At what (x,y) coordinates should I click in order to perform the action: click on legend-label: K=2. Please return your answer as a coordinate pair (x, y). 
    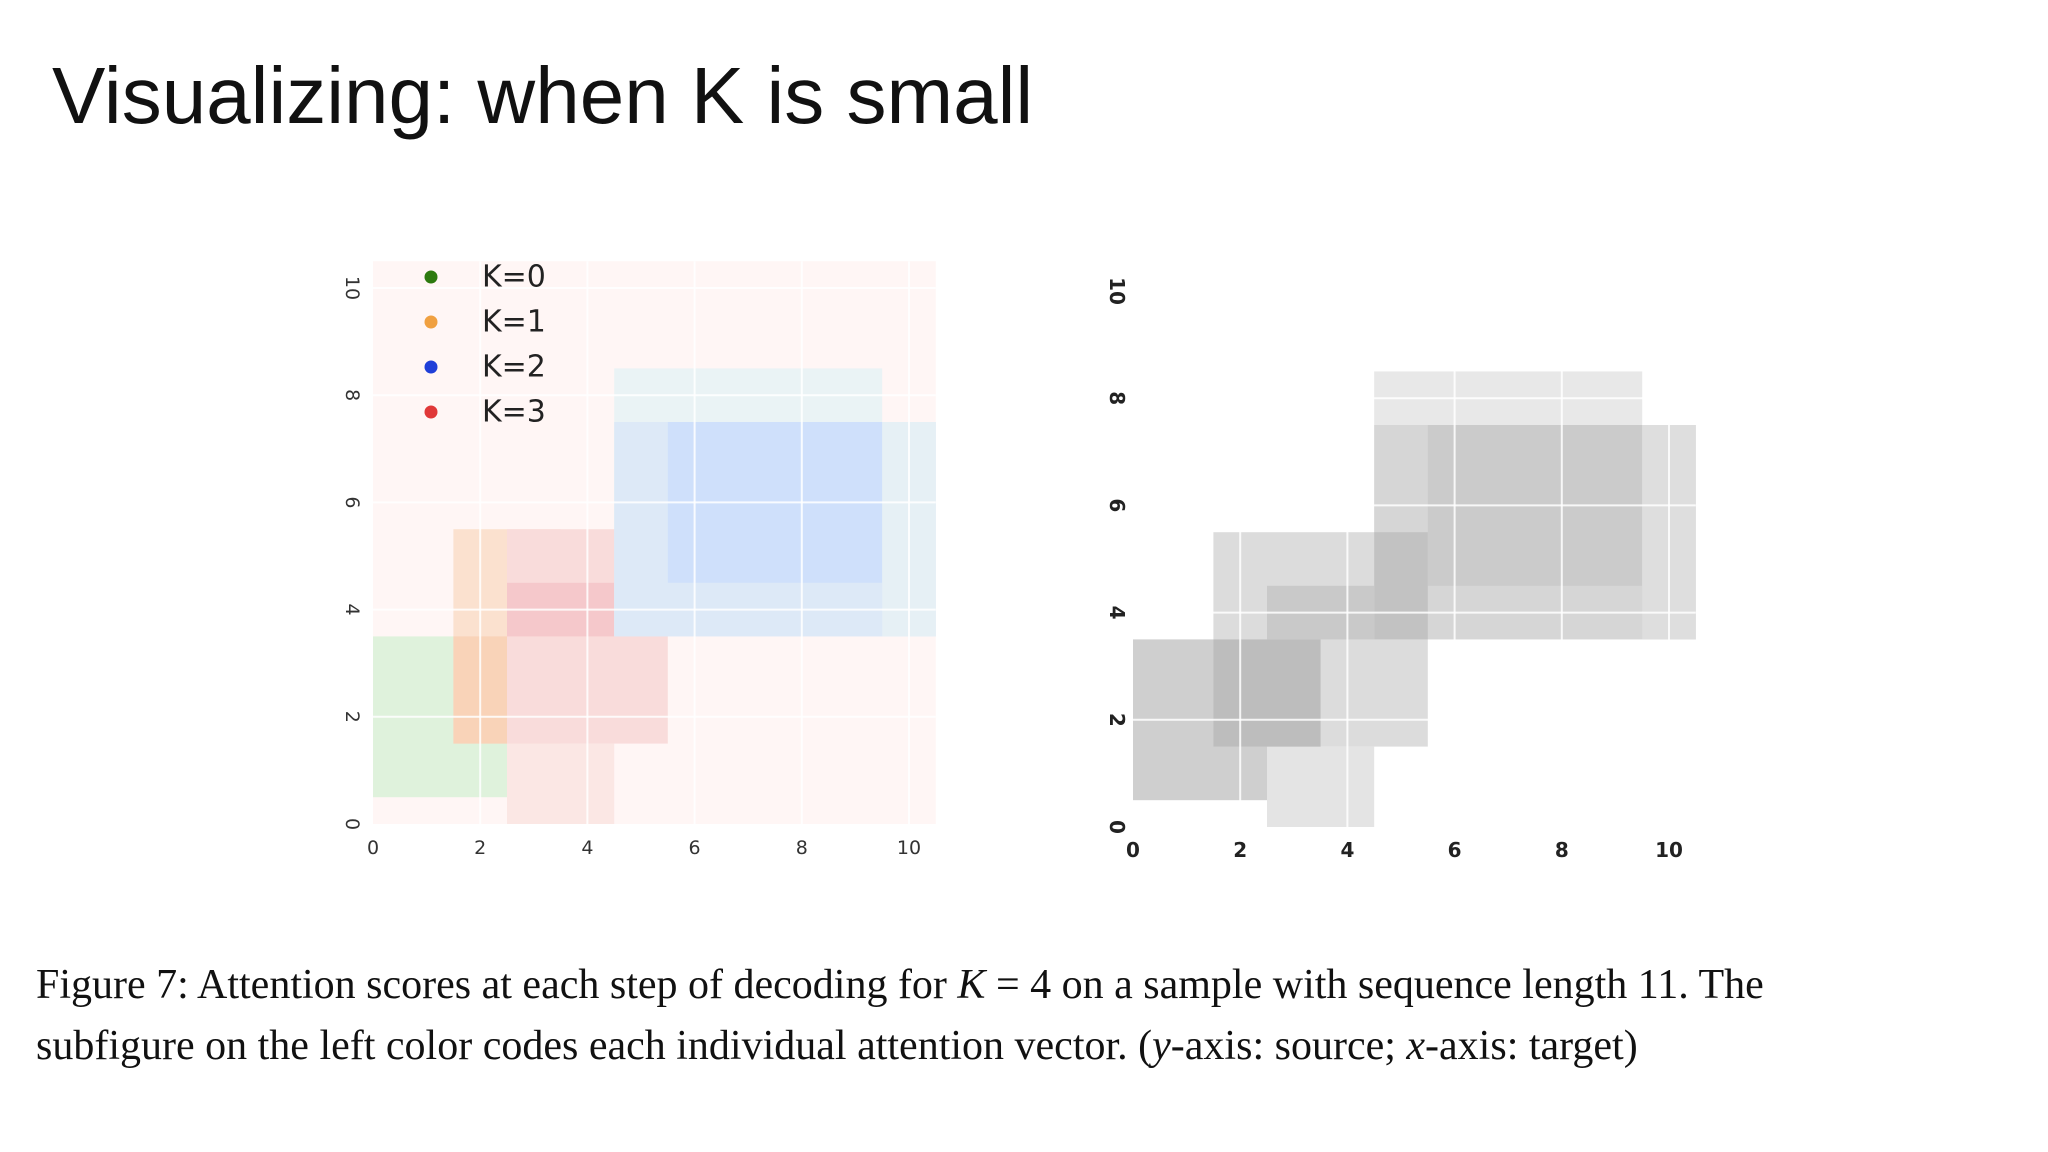
    Looking at the image, I should click on (514, 367).